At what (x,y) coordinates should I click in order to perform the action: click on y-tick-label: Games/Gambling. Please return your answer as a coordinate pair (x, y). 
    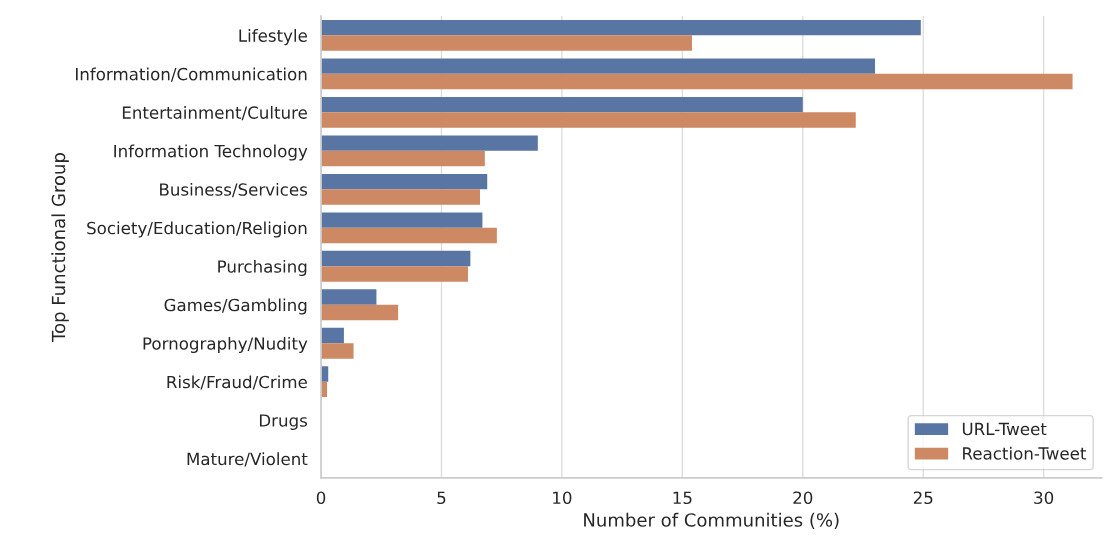
    Looking at the image, I should click on (235, 306).